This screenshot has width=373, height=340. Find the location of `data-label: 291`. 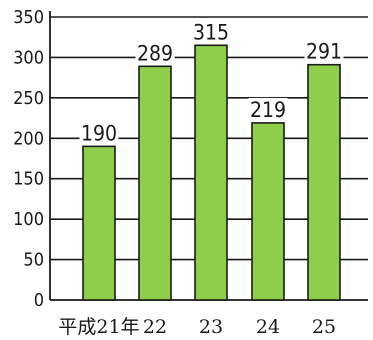

data-label: 291 is located at coordinates (324, 52).